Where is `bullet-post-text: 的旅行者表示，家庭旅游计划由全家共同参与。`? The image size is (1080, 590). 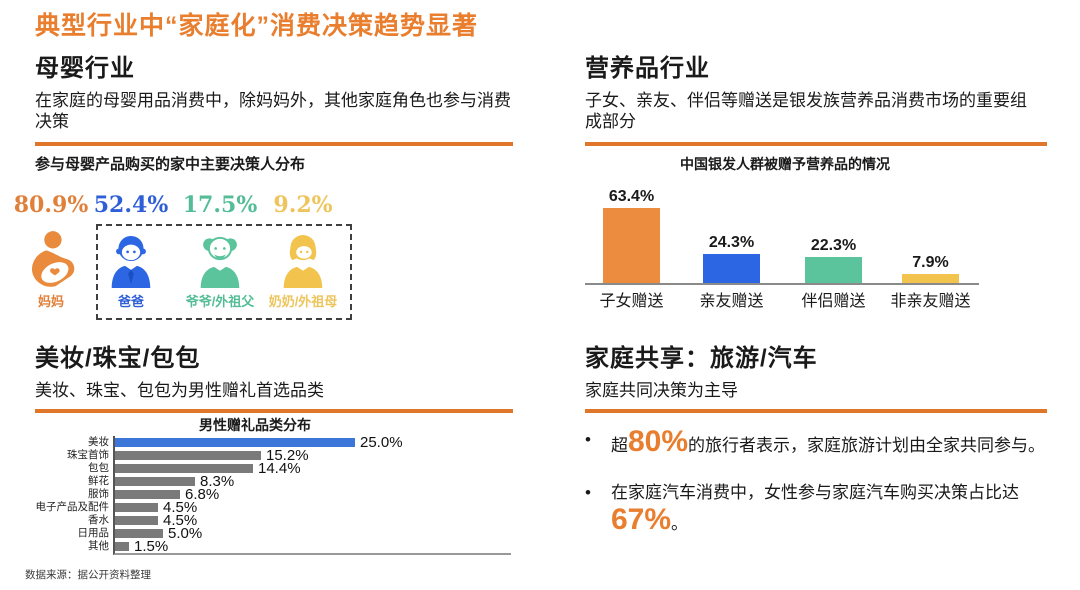 bullet-post-text: 的旅行者表示，家庭旅游计划由全家共同参与。 is located at coordinates (867, 445).